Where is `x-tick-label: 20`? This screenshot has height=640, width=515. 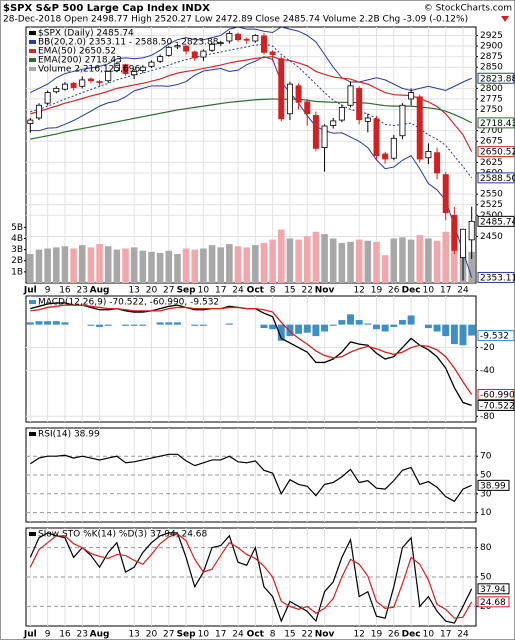
x-tick-label: 20 is located at coordinates (152, 635).